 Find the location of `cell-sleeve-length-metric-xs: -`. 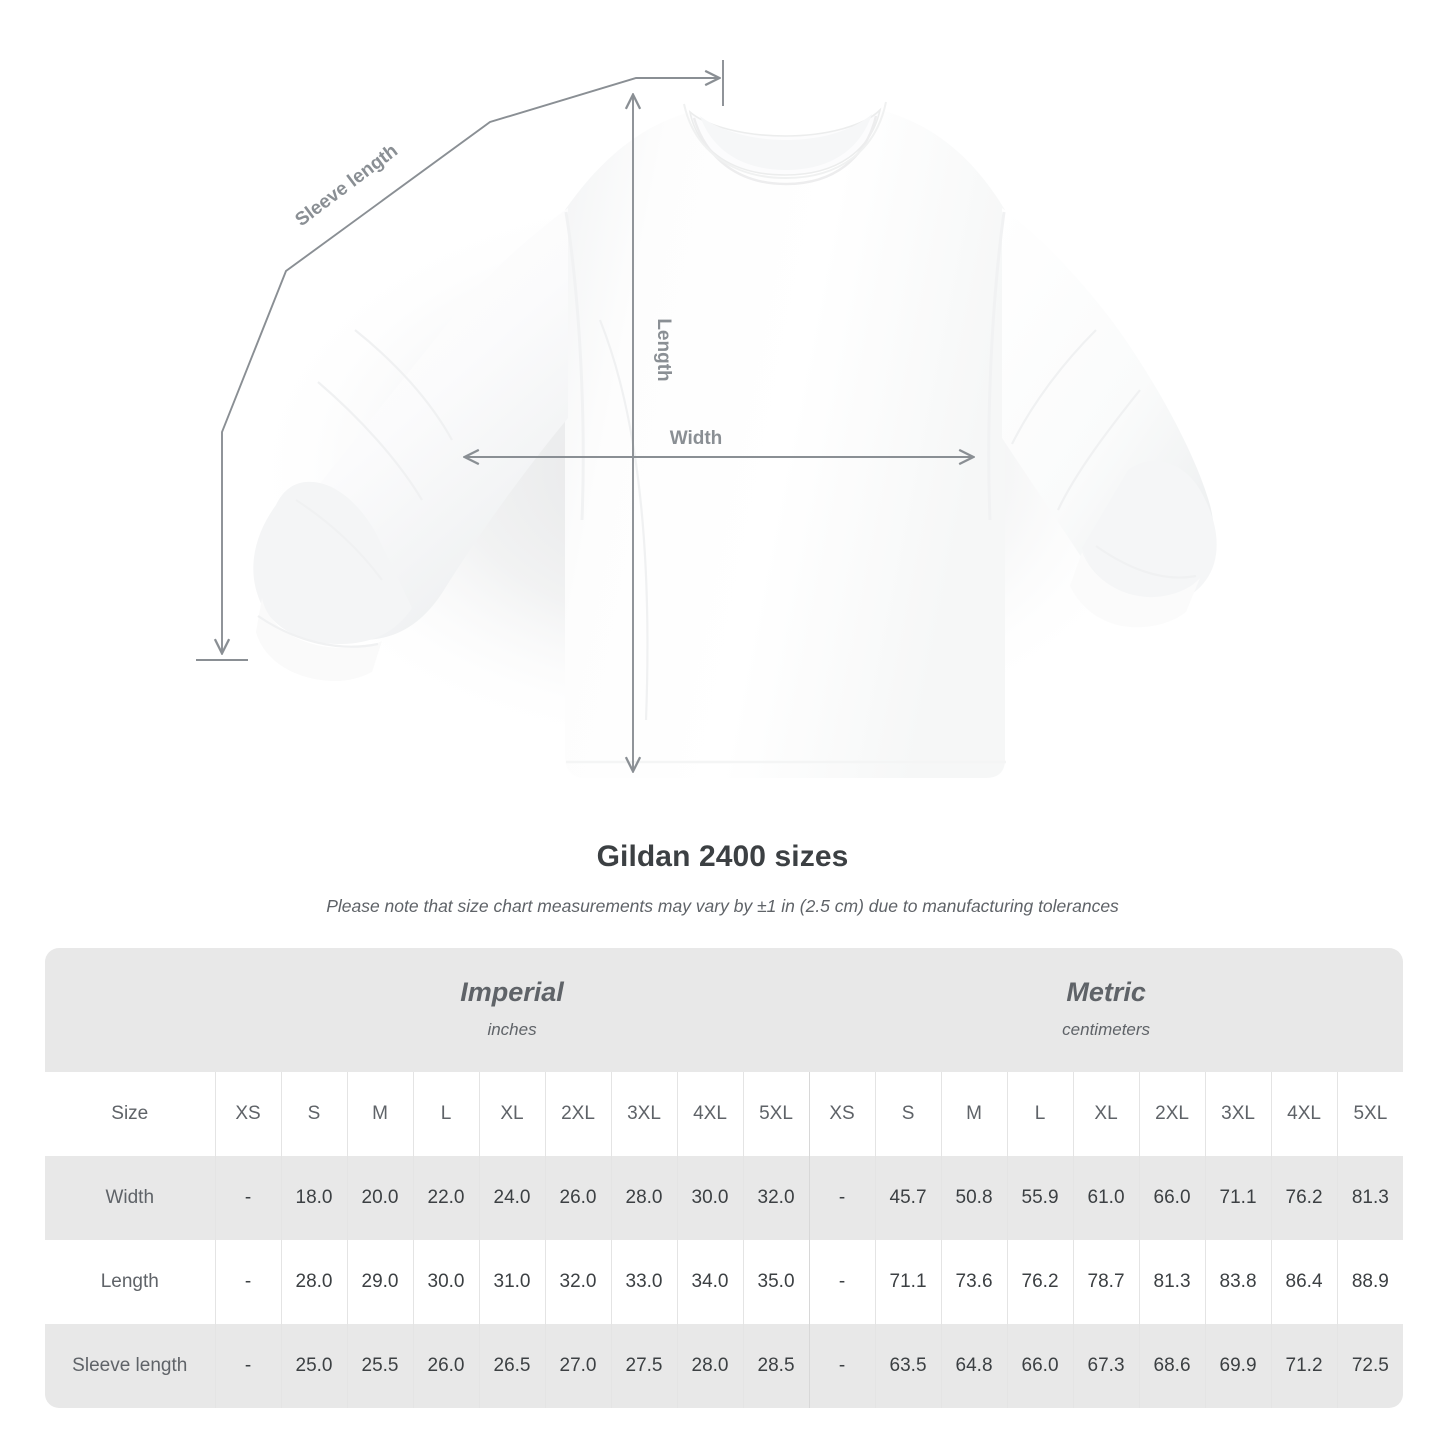

cell-sleeve-length-metric-xs: - is located at coordinates (842, 1366).